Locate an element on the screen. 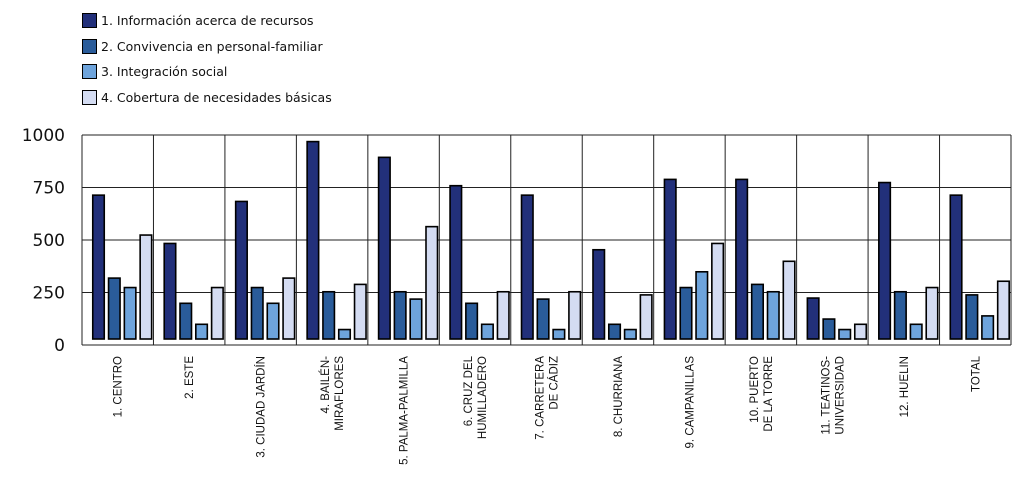  y-tick-label: 1000 is located at coordinates (43, 136).